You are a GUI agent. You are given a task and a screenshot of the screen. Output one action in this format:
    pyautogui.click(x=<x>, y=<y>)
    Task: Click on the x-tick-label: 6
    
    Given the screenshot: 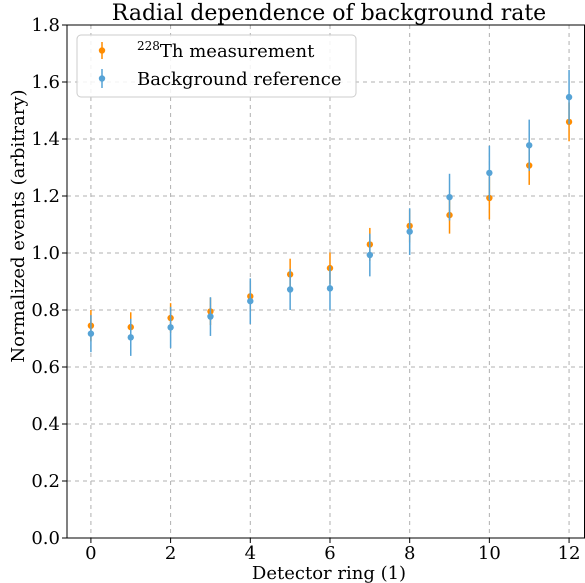 What is the action you would take?
    pyautogui.click(x=329, y=553)
    